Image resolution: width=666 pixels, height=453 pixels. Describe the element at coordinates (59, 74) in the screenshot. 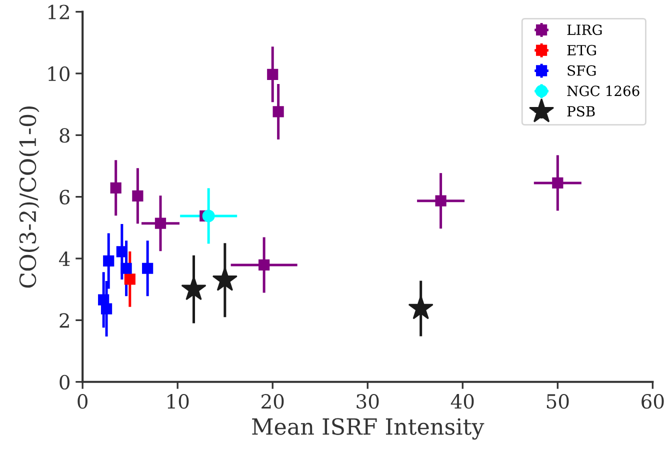

I see `y-tick-label: 10` at that location.